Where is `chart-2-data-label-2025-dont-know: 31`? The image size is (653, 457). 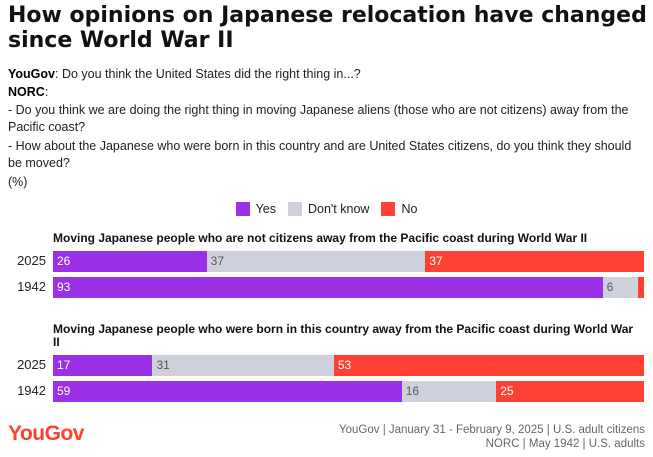
chart-2-data-label-2025-dont-know: 31 is located at coordinates (163, 365).